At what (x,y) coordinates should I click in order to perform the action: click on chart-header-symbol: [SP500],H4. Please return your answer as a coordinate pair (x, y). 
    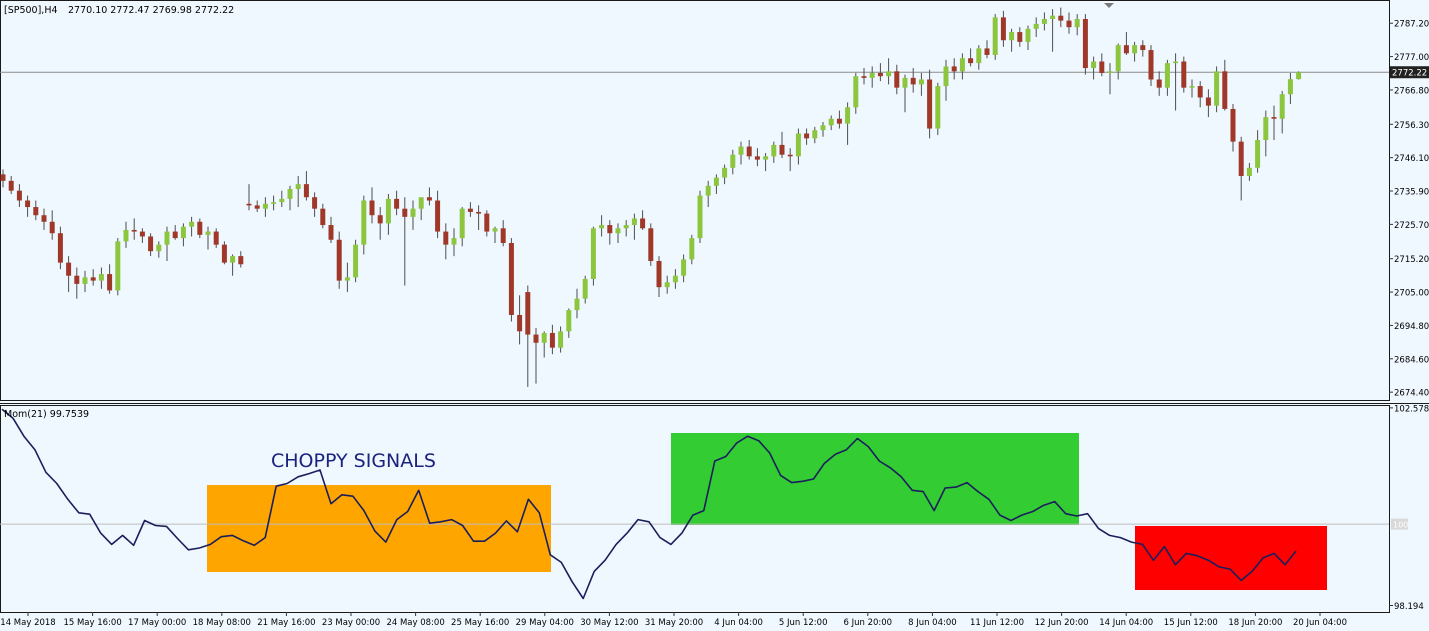
    Looking at the image, I should click on (31, 10).